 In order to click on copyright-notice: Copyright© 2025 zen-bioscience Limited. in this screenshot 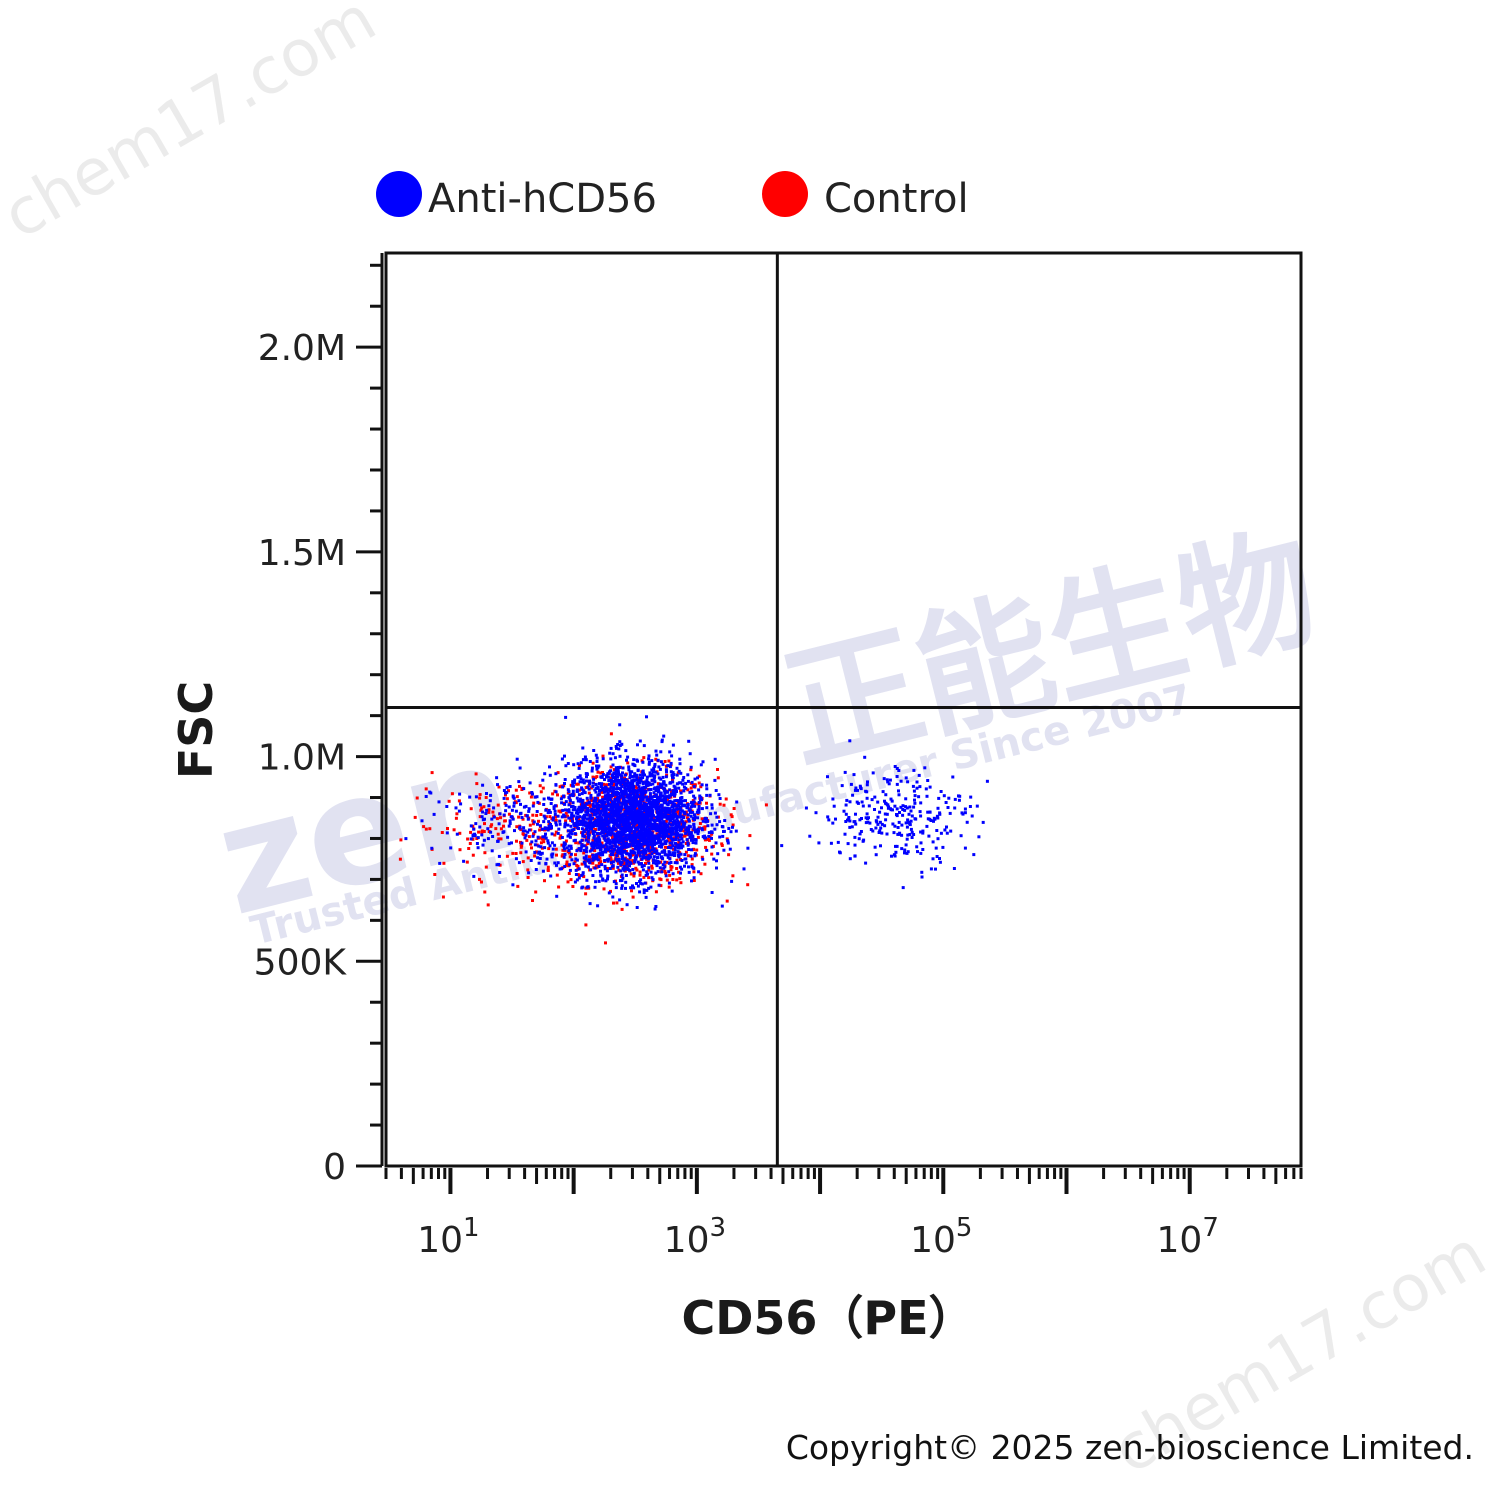, I will do `click(1129, 1447)`.